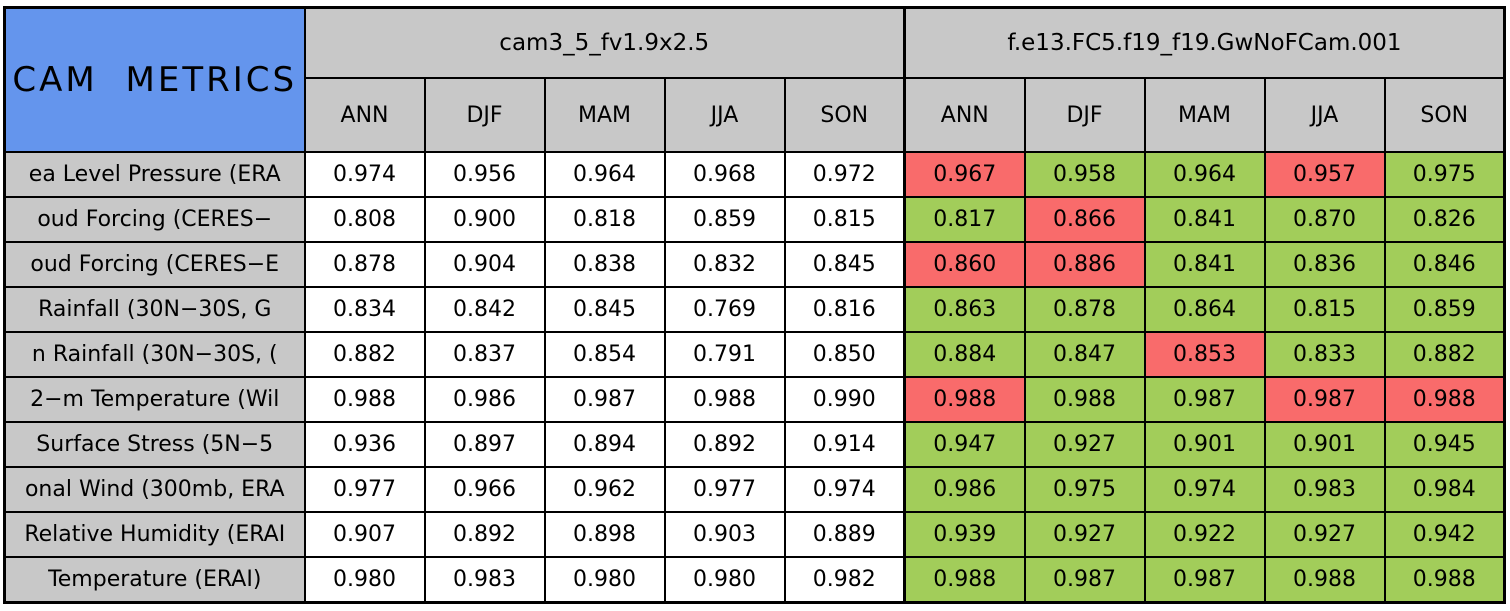 The height and width of the screenshot is (611, 1510). What do you see at coordinates (154, 579) in the screenshot?
I see `row-label: Temperature (ERAI)` at bounding box center [154, 579].